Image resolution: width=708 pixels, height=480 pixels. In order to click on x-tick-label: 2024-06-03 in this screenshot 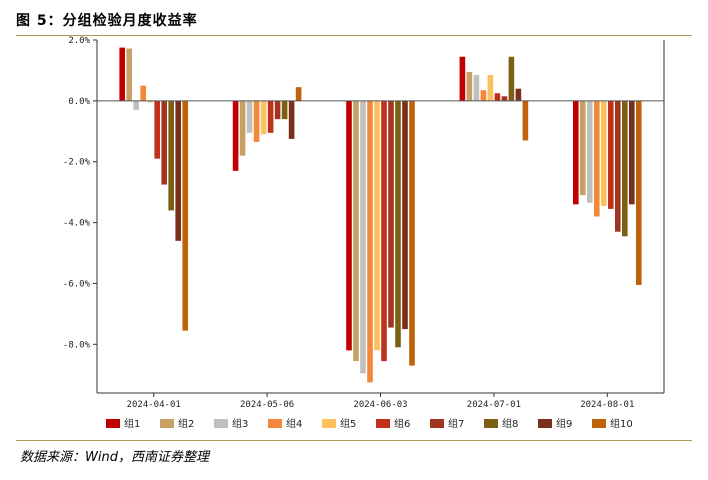, I will do `click(380, 405)`.